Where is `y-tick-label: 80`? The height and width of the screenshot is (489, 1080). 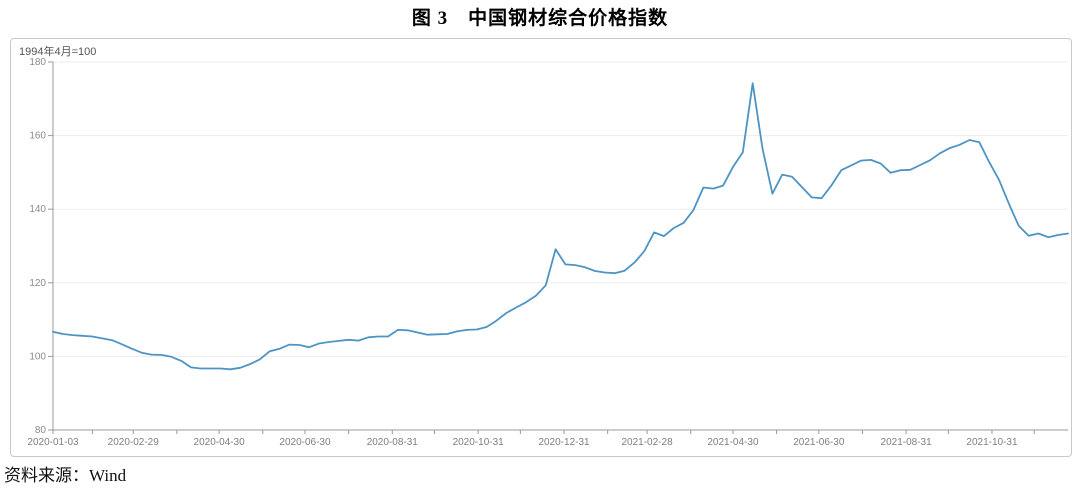 y-tick-label: 80 is located at coordinates (41, 430).